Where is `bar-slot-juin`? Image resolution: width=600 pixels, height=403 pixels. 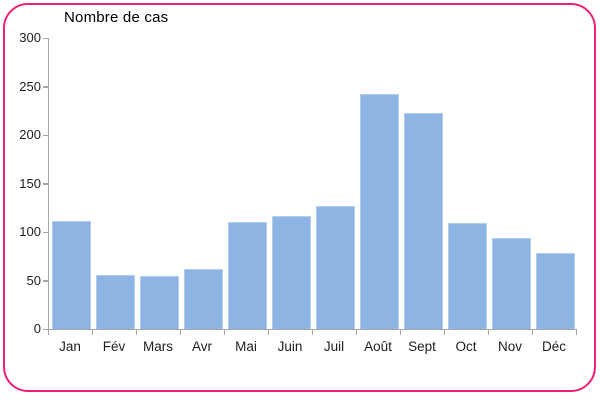 bar-slot-juin is located at coordinates (291, 183).